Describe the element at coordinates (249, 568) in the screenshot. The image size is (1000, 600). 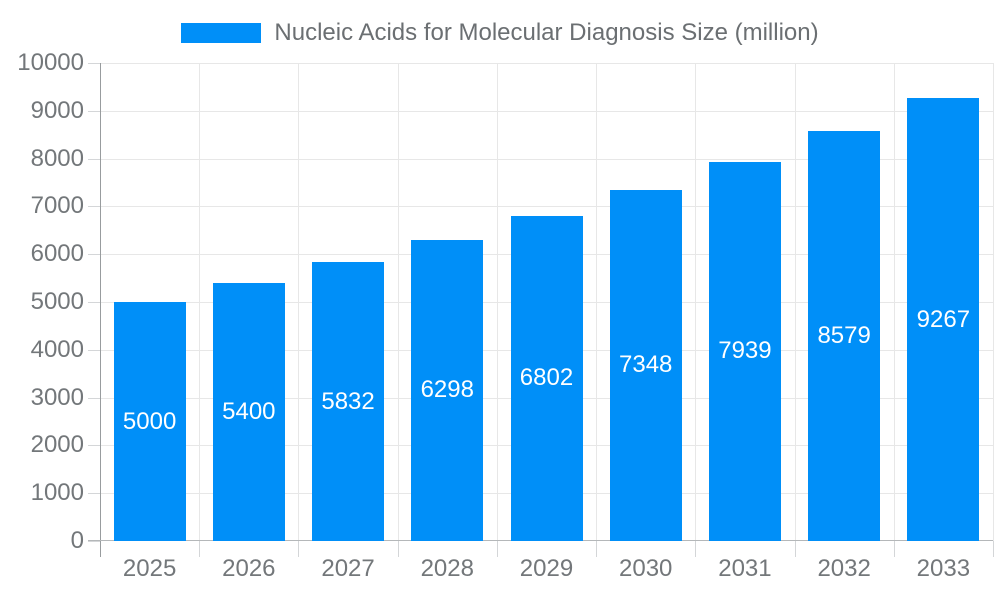
I see `x-tick-label: 2026` at that location.